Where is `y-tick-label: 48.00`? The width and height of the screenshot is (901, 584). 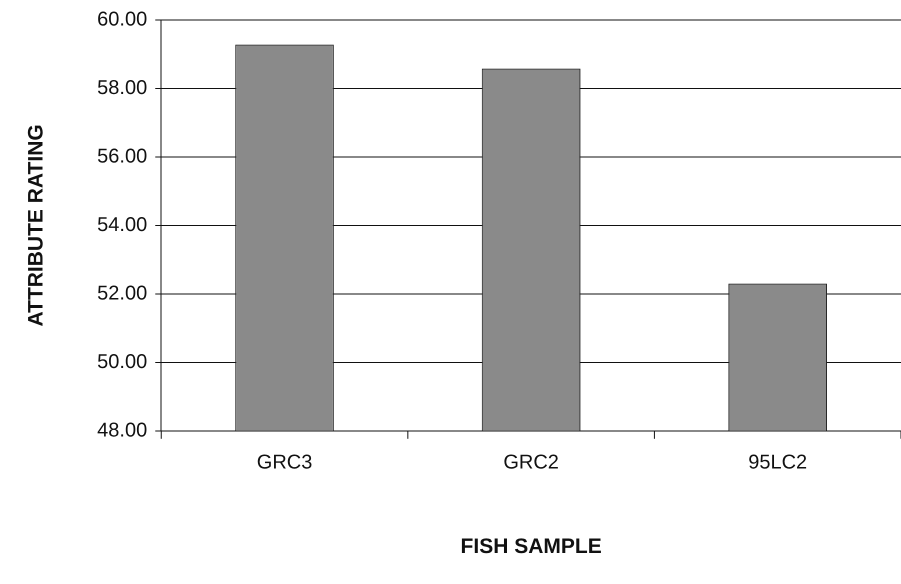
y-tick-label: 48.00 is located at coordinates (122, 430).